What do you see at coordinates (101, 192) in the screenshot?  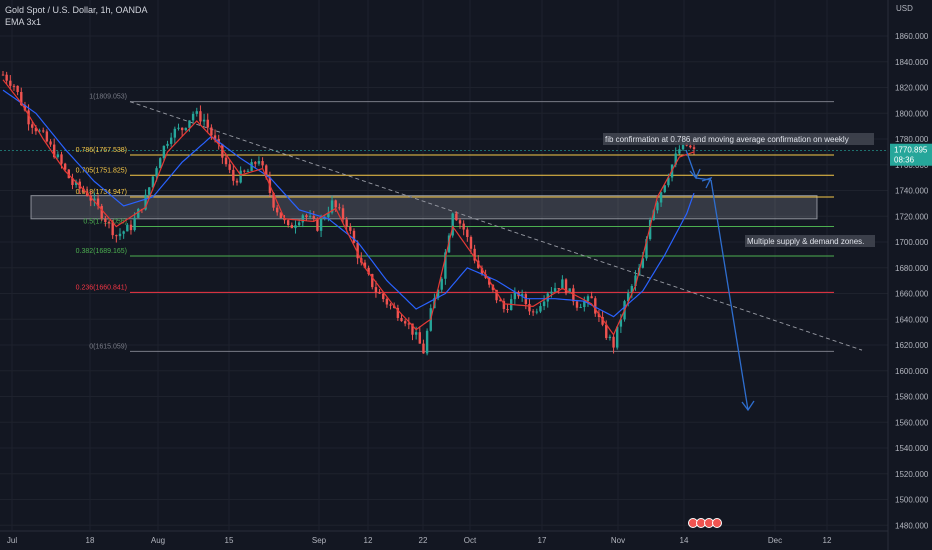 I see `fib-label-0.618: 0.618(1734.947)` at bounding box center [101, 192].